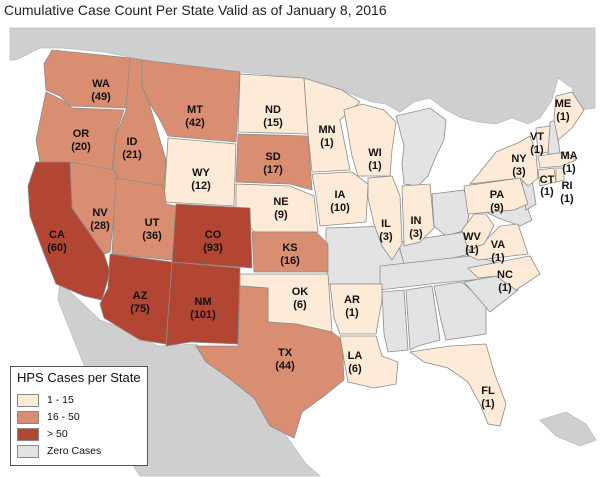 This screenshot has height=477, width=603. I want to click on label-la: LA(6), so click(355, 362).